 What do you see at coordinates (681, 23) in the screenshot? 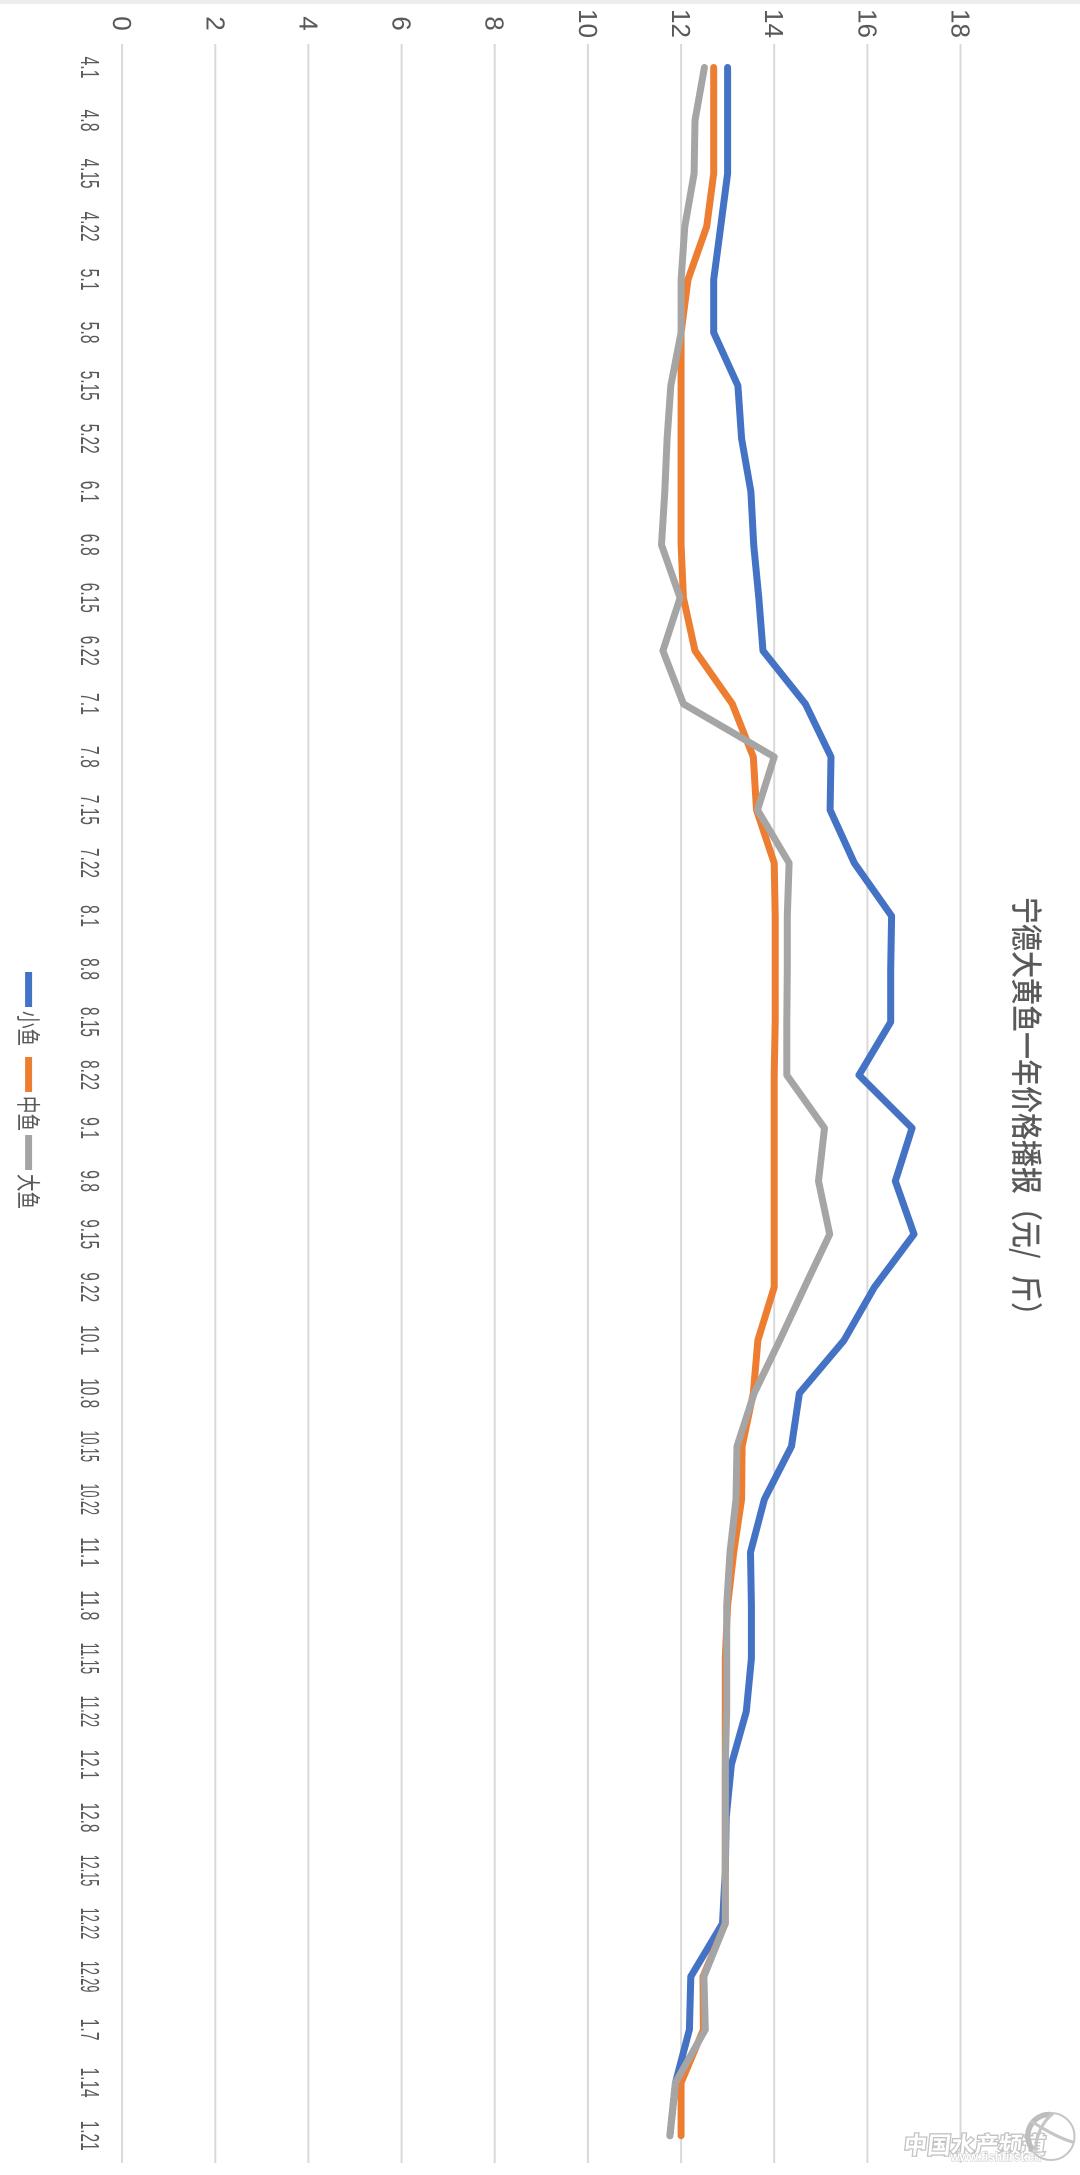
I see `svg-text: 12` at bounding box center [681, 23].